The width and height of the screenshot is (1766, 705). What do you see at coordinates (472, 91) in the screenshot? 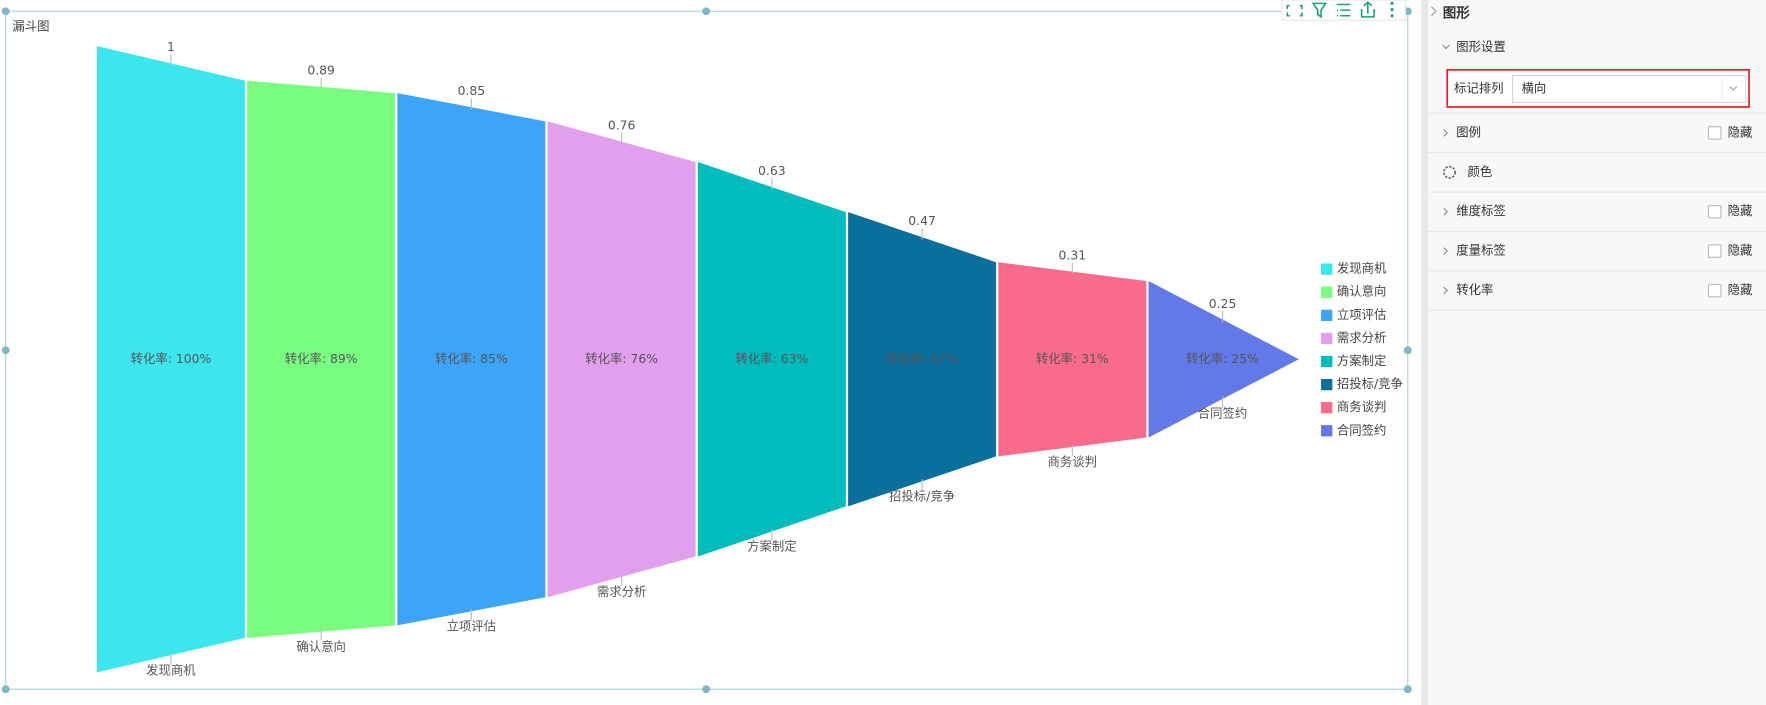
I see `value-label: 0.85` at bounding box center [472, 91].